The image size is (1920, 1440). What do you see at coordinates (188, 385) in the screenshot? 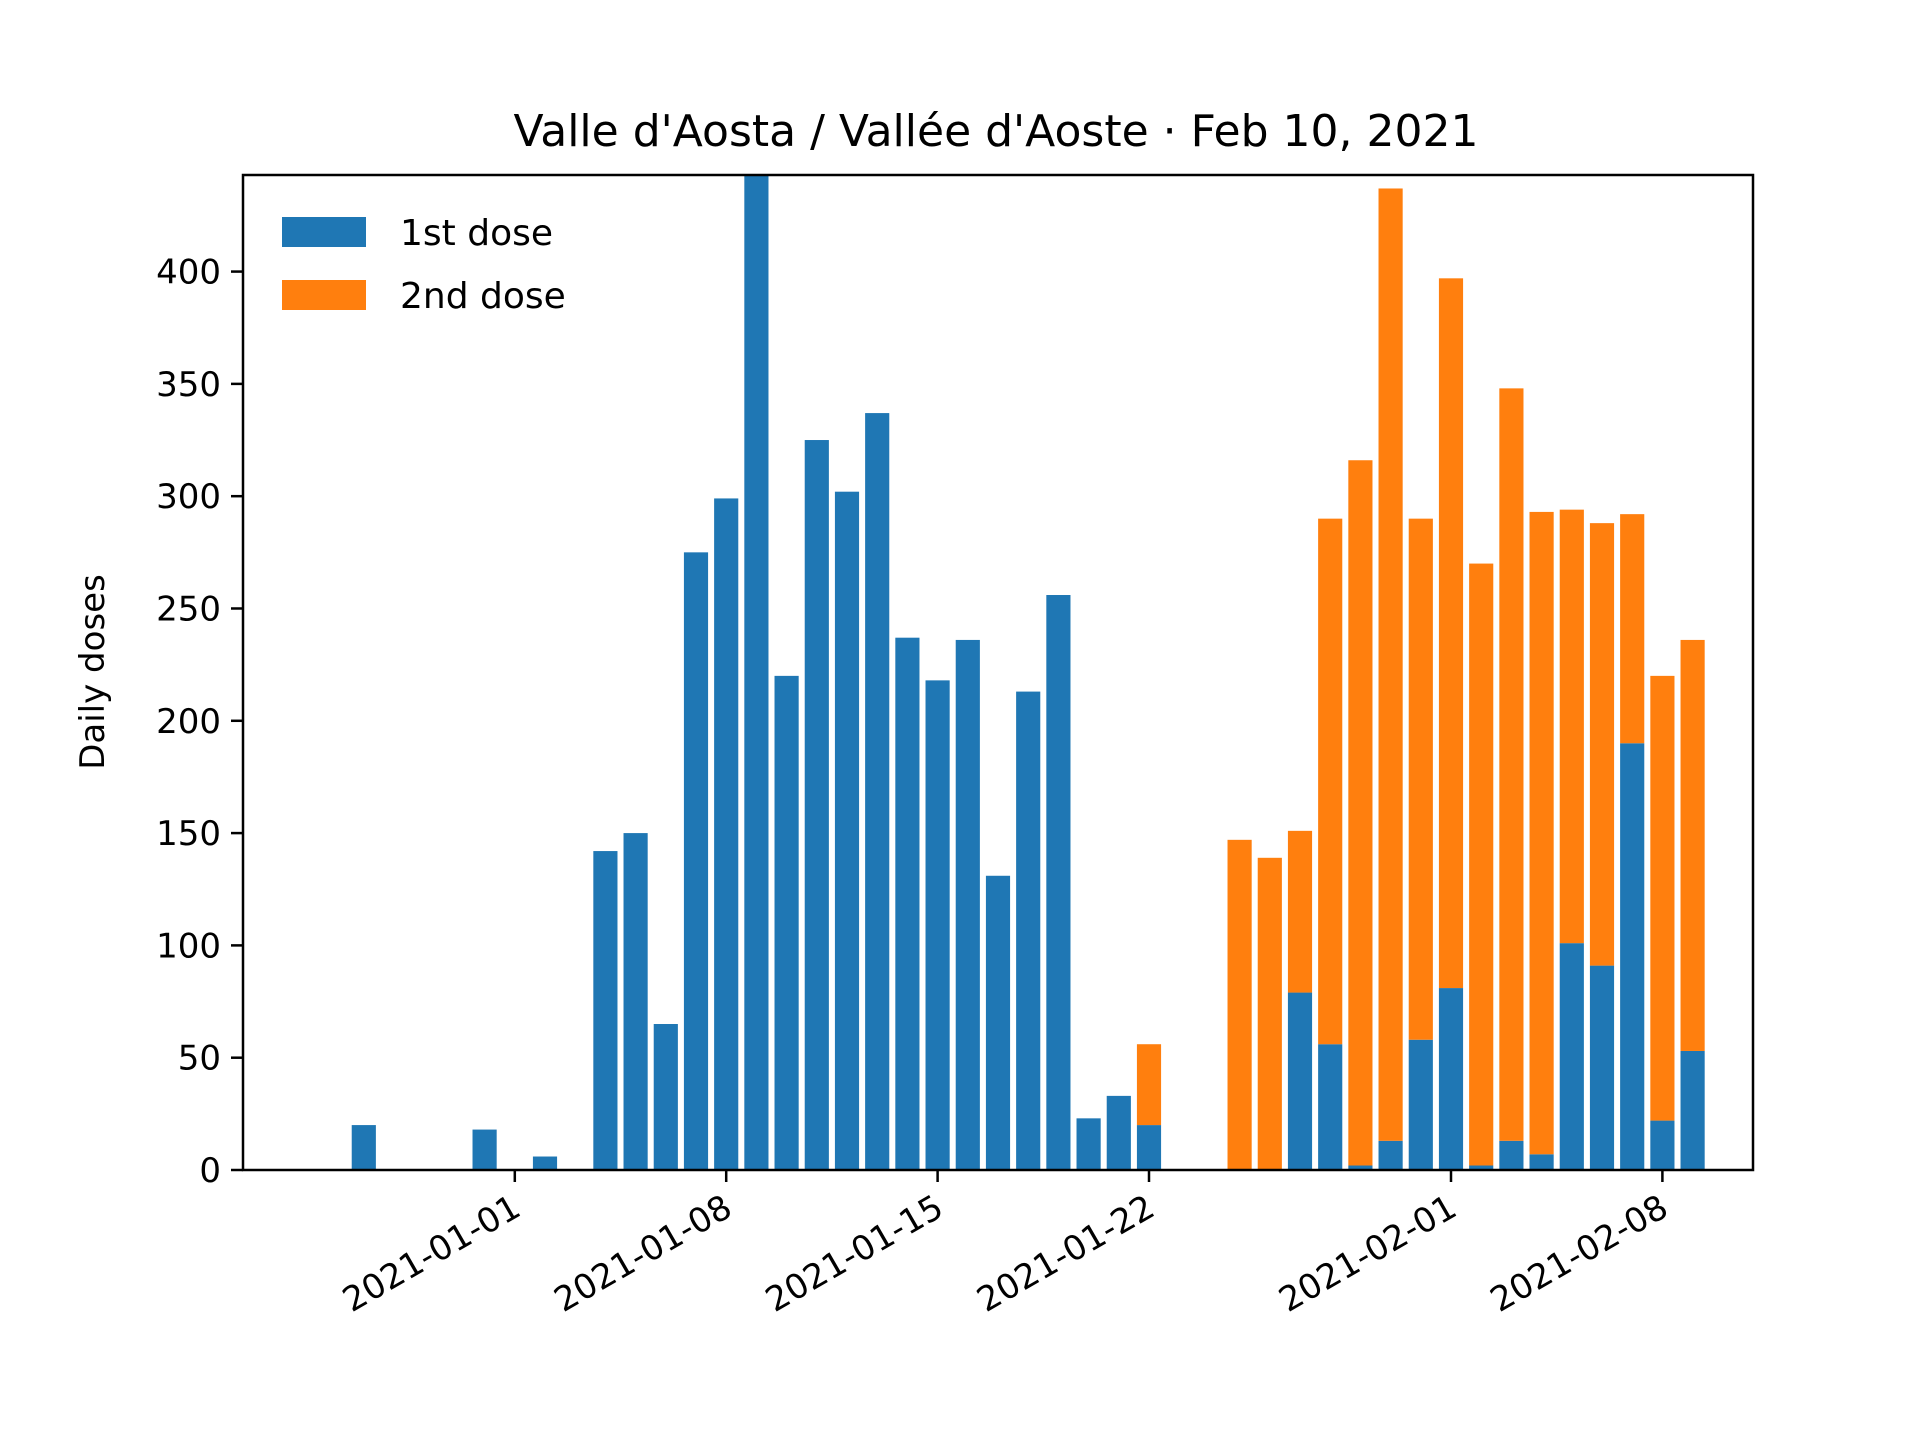
I see `y-tick-label: 350` at bounding box center [188, 385].